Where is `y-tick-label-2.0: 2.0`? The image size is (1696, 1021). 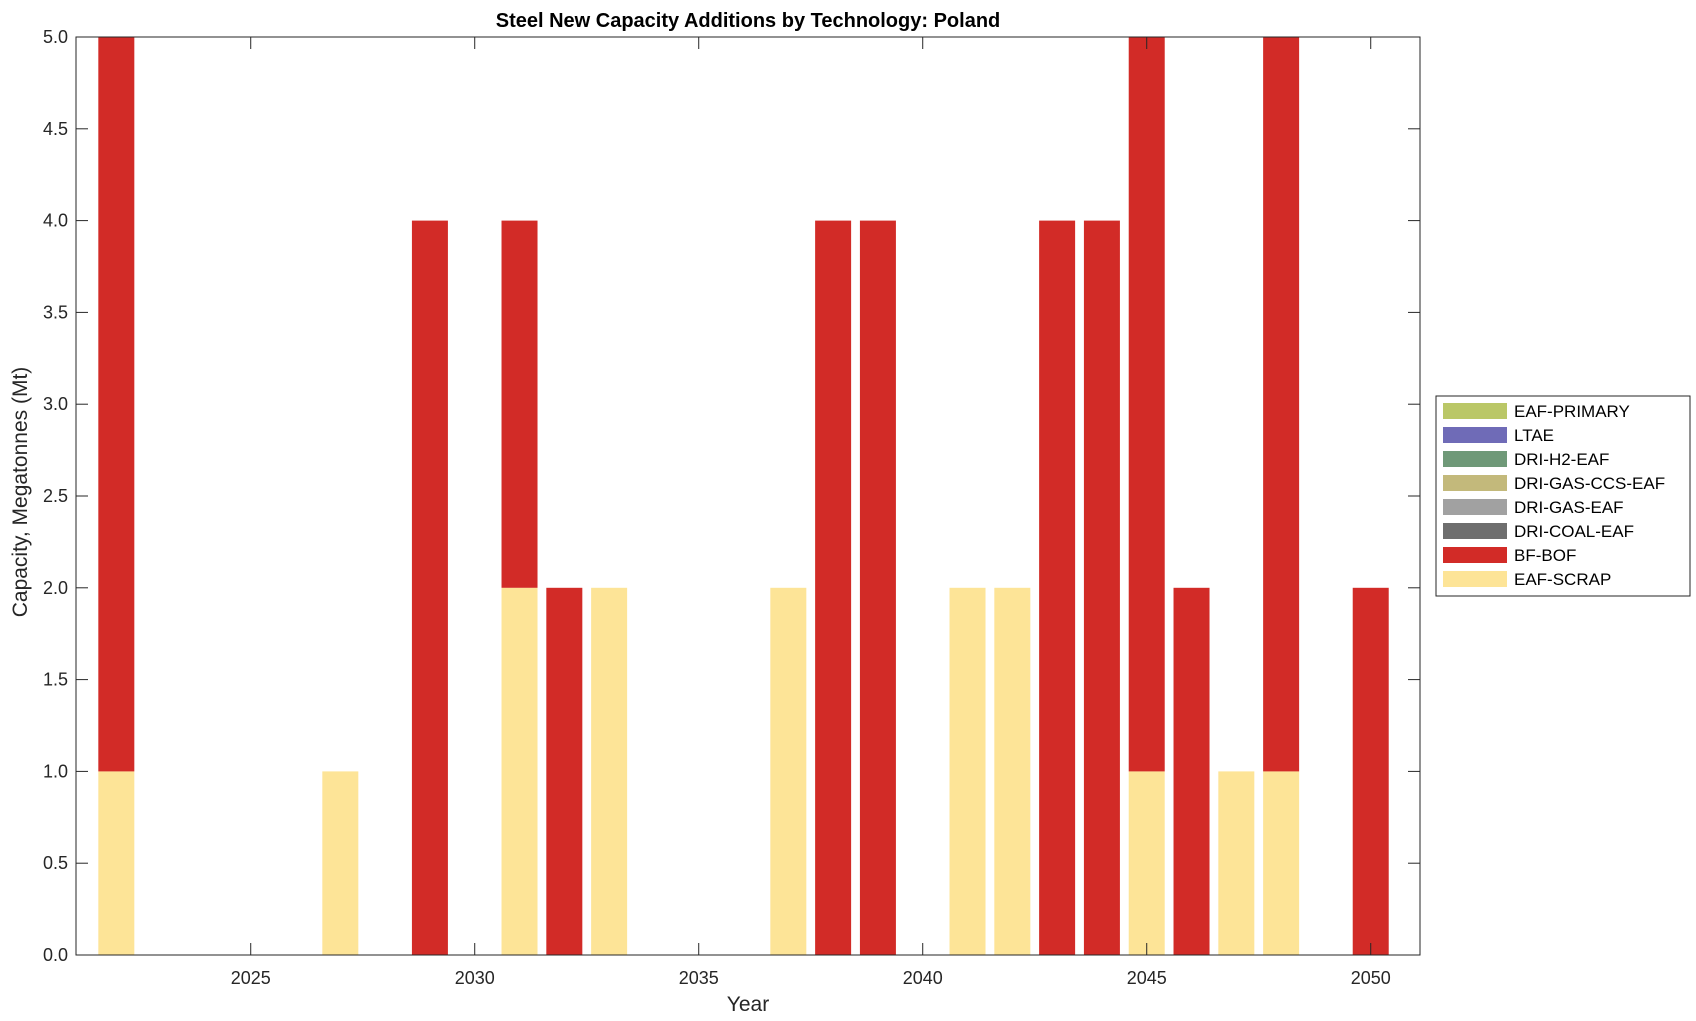 y-tick-label-2.0: 2.0 is located at coordinates (55, 588).